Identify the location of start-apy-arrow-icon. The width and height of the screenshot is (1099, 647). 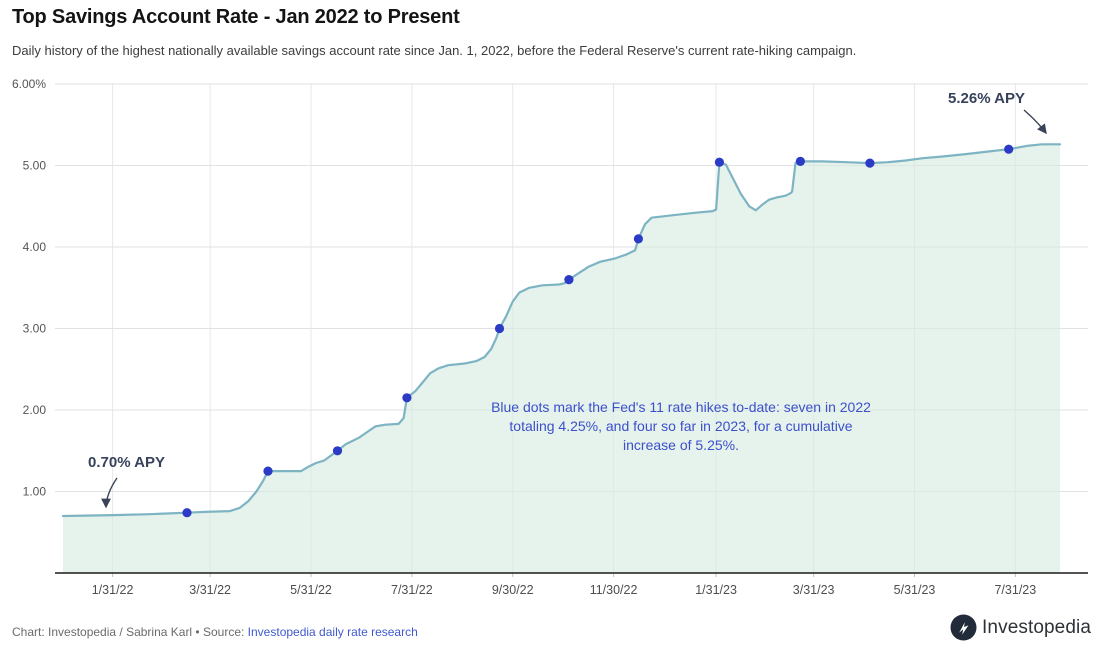
(109, 493).